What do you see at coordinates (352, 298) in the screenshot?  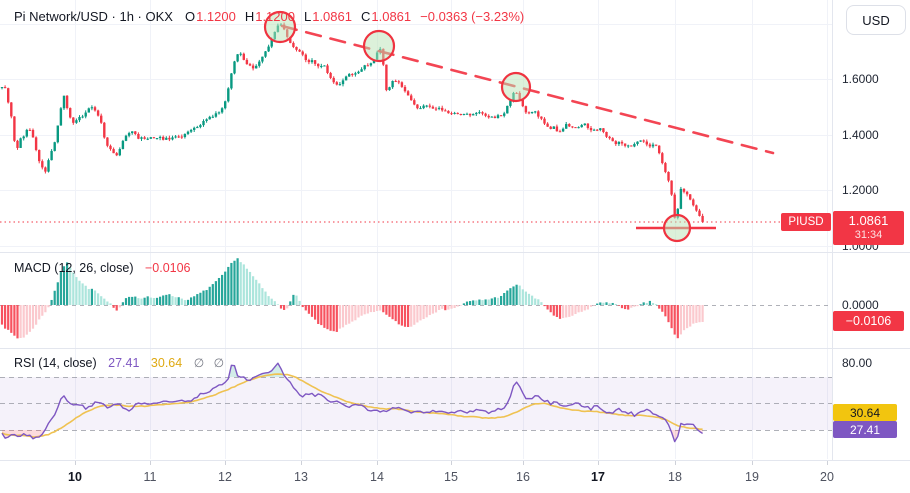 I see `macd-histogram` at bounding box center [352, 298].